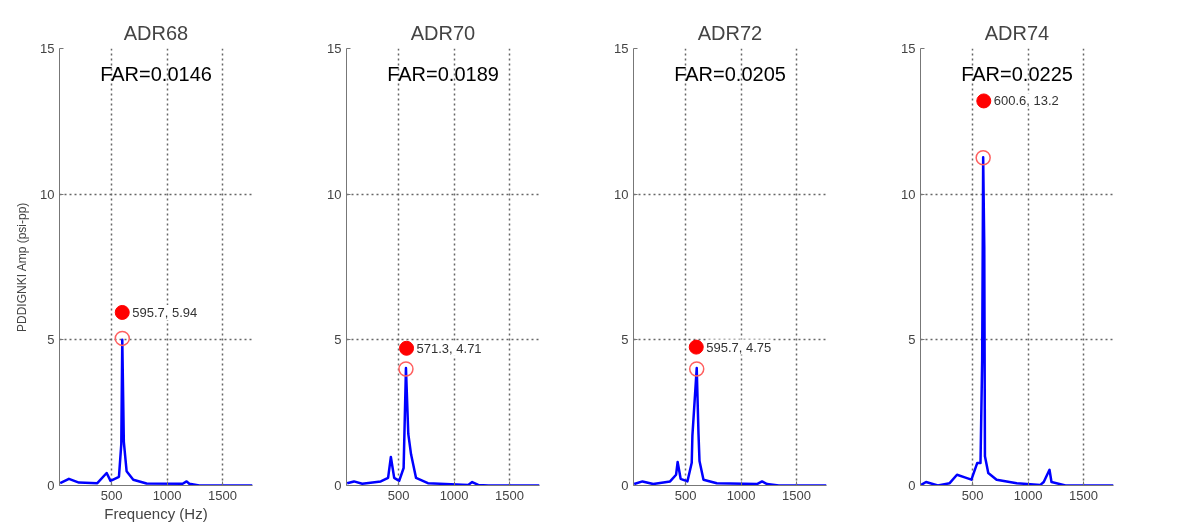  Describe the element at coordinates (730, 32) in the screenshot. I see `chart-title: ADR72` at that location.